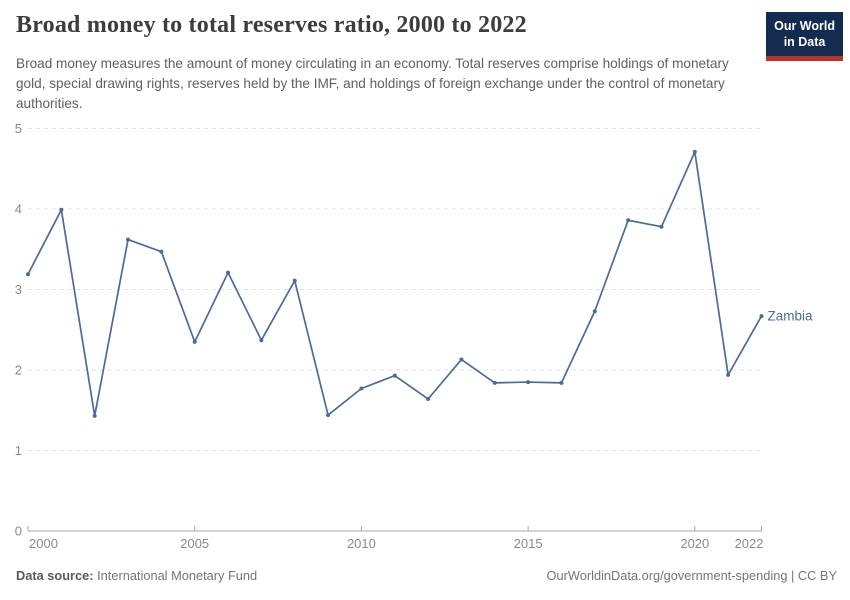  Describe the element at coordinates (18, 370) in the screenshot. I see `y-tick-label: 2` at that location.